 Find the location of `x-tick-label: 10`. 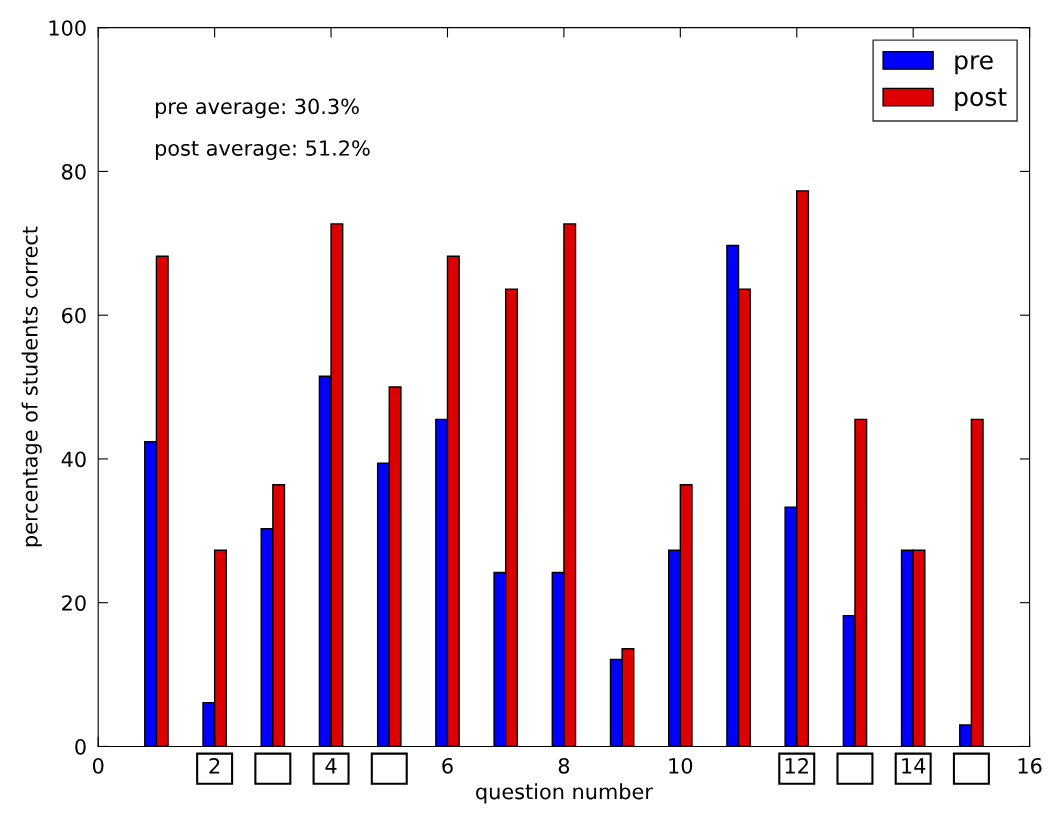

x-tick-label: 10 is located at coordinates (681, 765).